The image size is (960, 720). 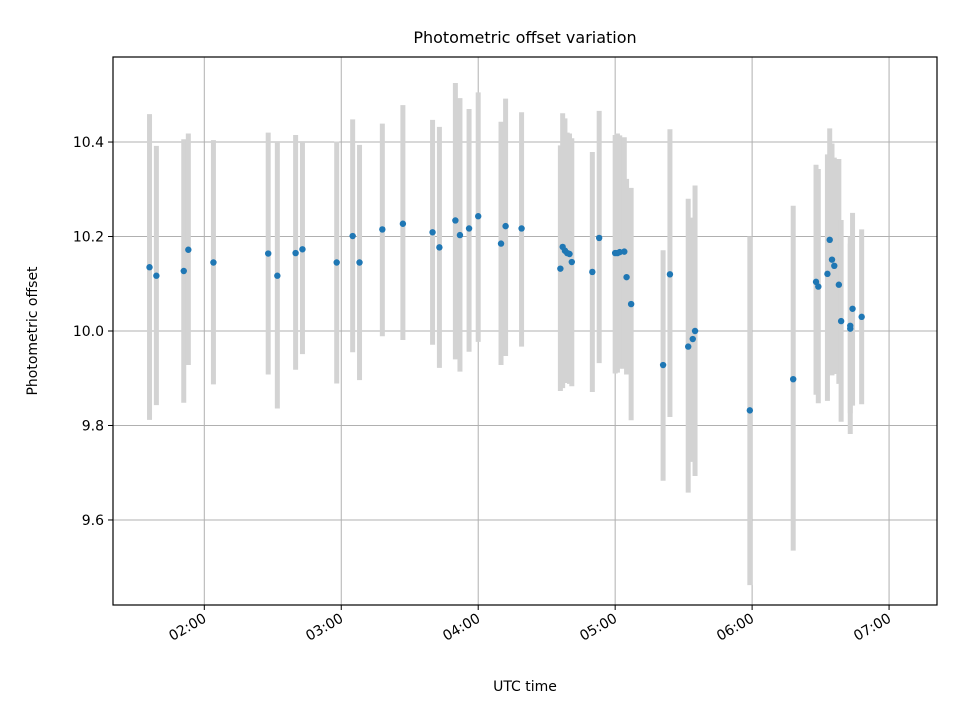 What do you see at coordinates (88, 332) in the screenshot?
I see `y-tick-label: 10.0` at bounding box center [88, 332].